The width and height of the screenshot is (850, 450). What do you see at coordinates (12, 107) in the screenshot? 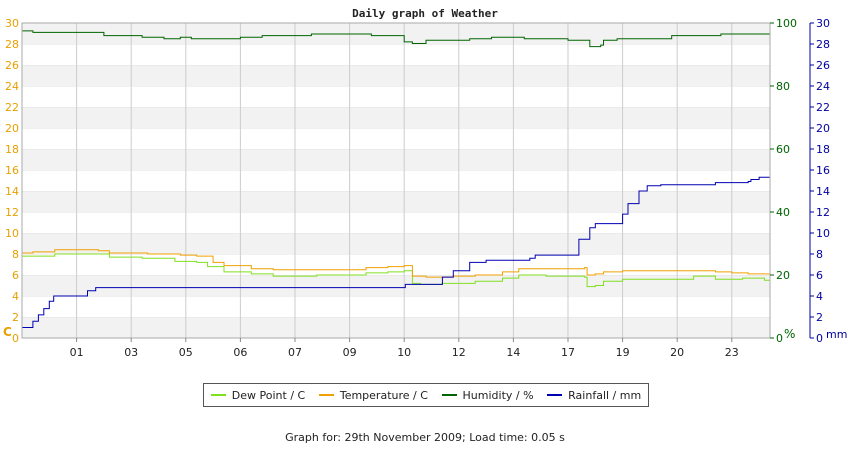
I see `left-tick-label: 22` at bounding box center [12, 107].